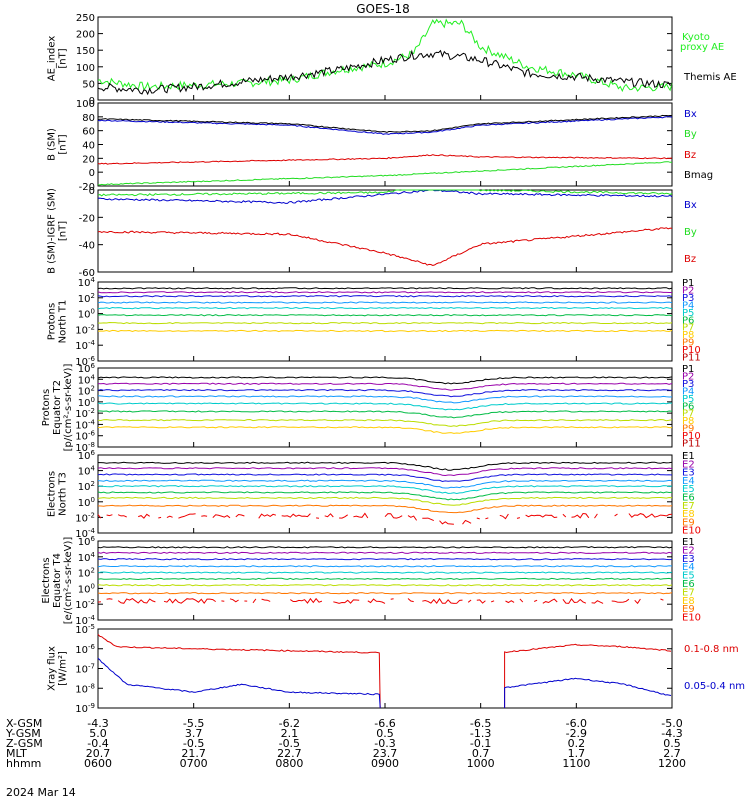 This screenshot has width=750, height=800. What do you see at coordinates (696, 37) in the screenshot?
I see `legend-kyoto: Kyoto` at bounding box center [696, 37].